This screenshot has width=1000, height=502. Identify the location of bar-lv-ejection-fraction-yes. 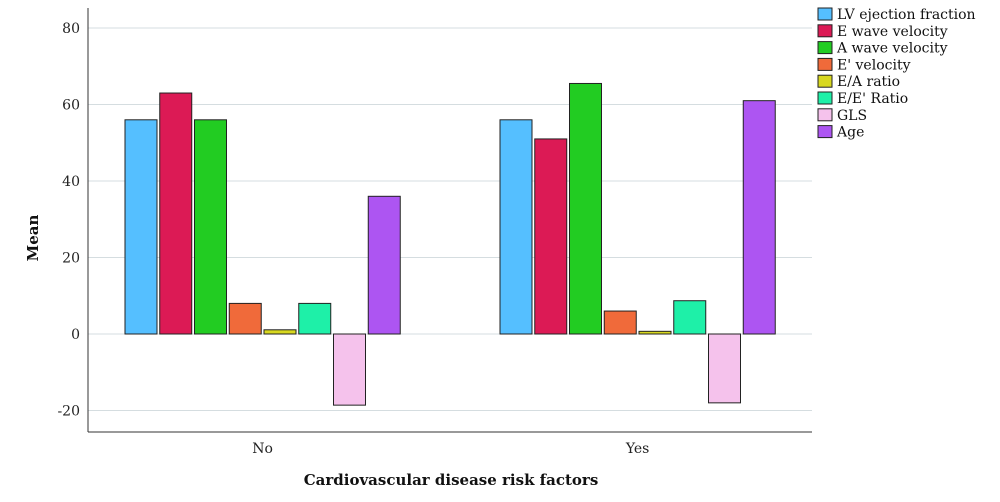
(516, 227).